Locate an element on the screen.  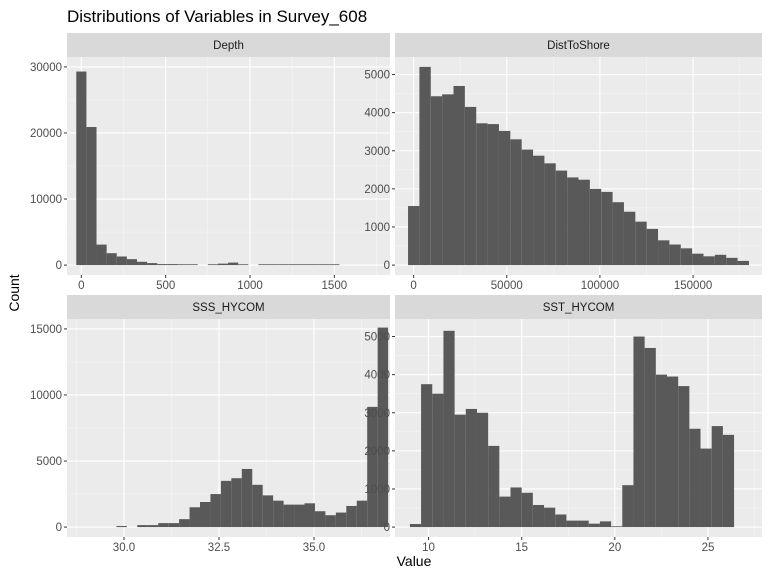
y-tick-label: 30000 is located at coordinates (46, 68).